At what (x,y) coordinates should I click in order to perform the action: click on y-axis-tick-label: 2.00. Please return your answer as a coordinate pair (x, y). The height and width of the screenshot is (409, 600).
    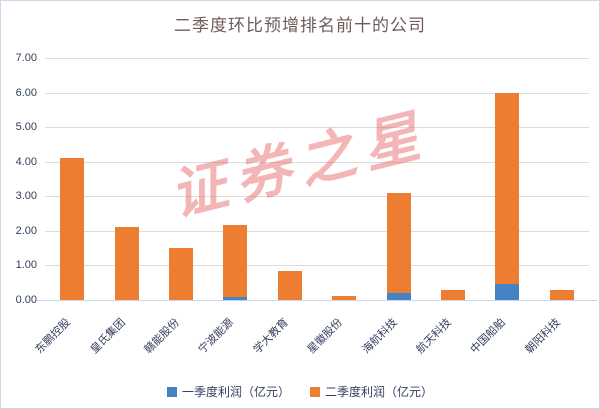
    Looking at the image, I should click on (26, 230).